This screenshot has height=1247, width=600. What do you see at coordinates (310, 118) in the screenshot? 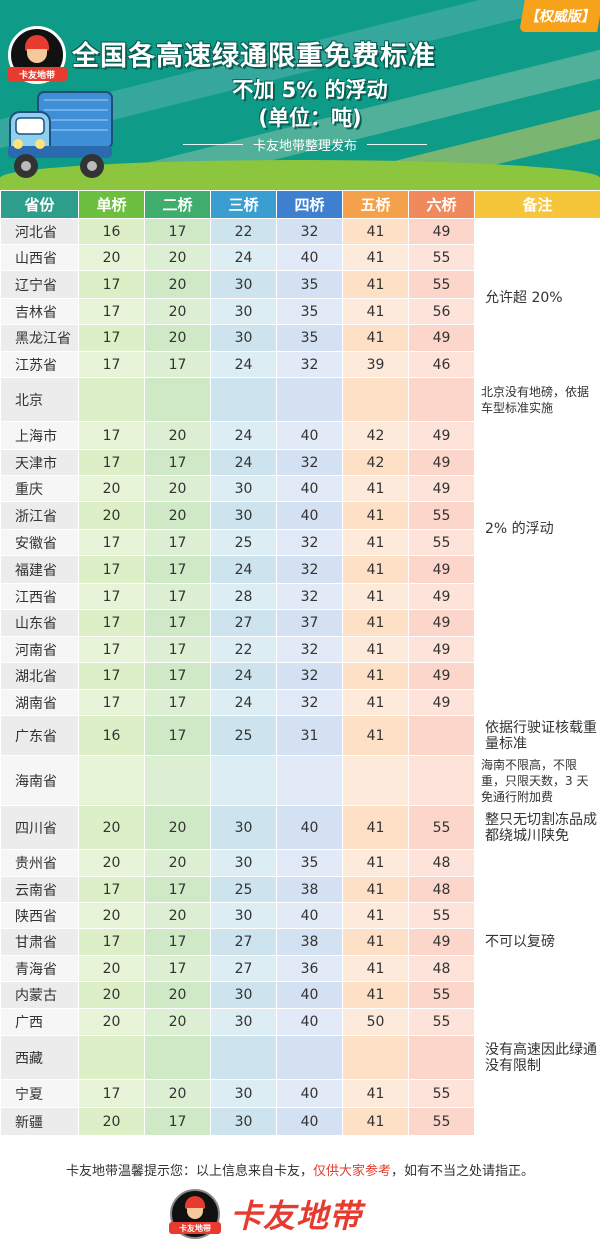
I see `subtitle-unit: (单位：吨)` at bounding box center [310, 118].